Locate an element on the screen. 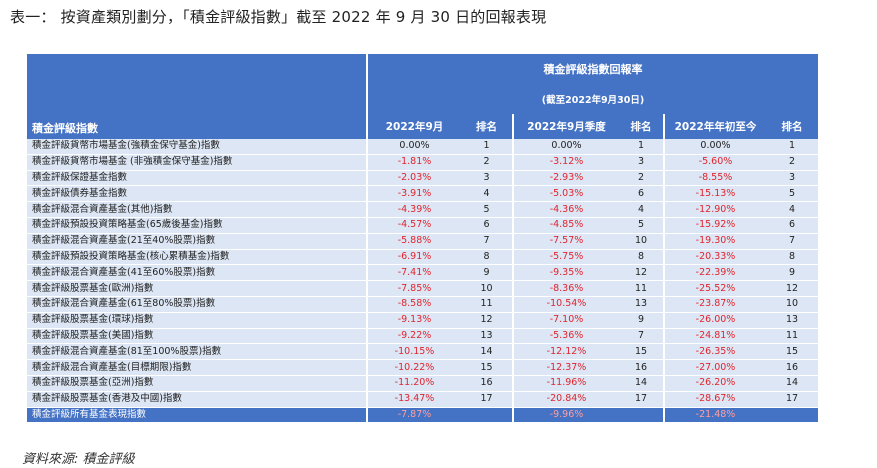  sep-rank: 5 is located at coordinates (487, 209).